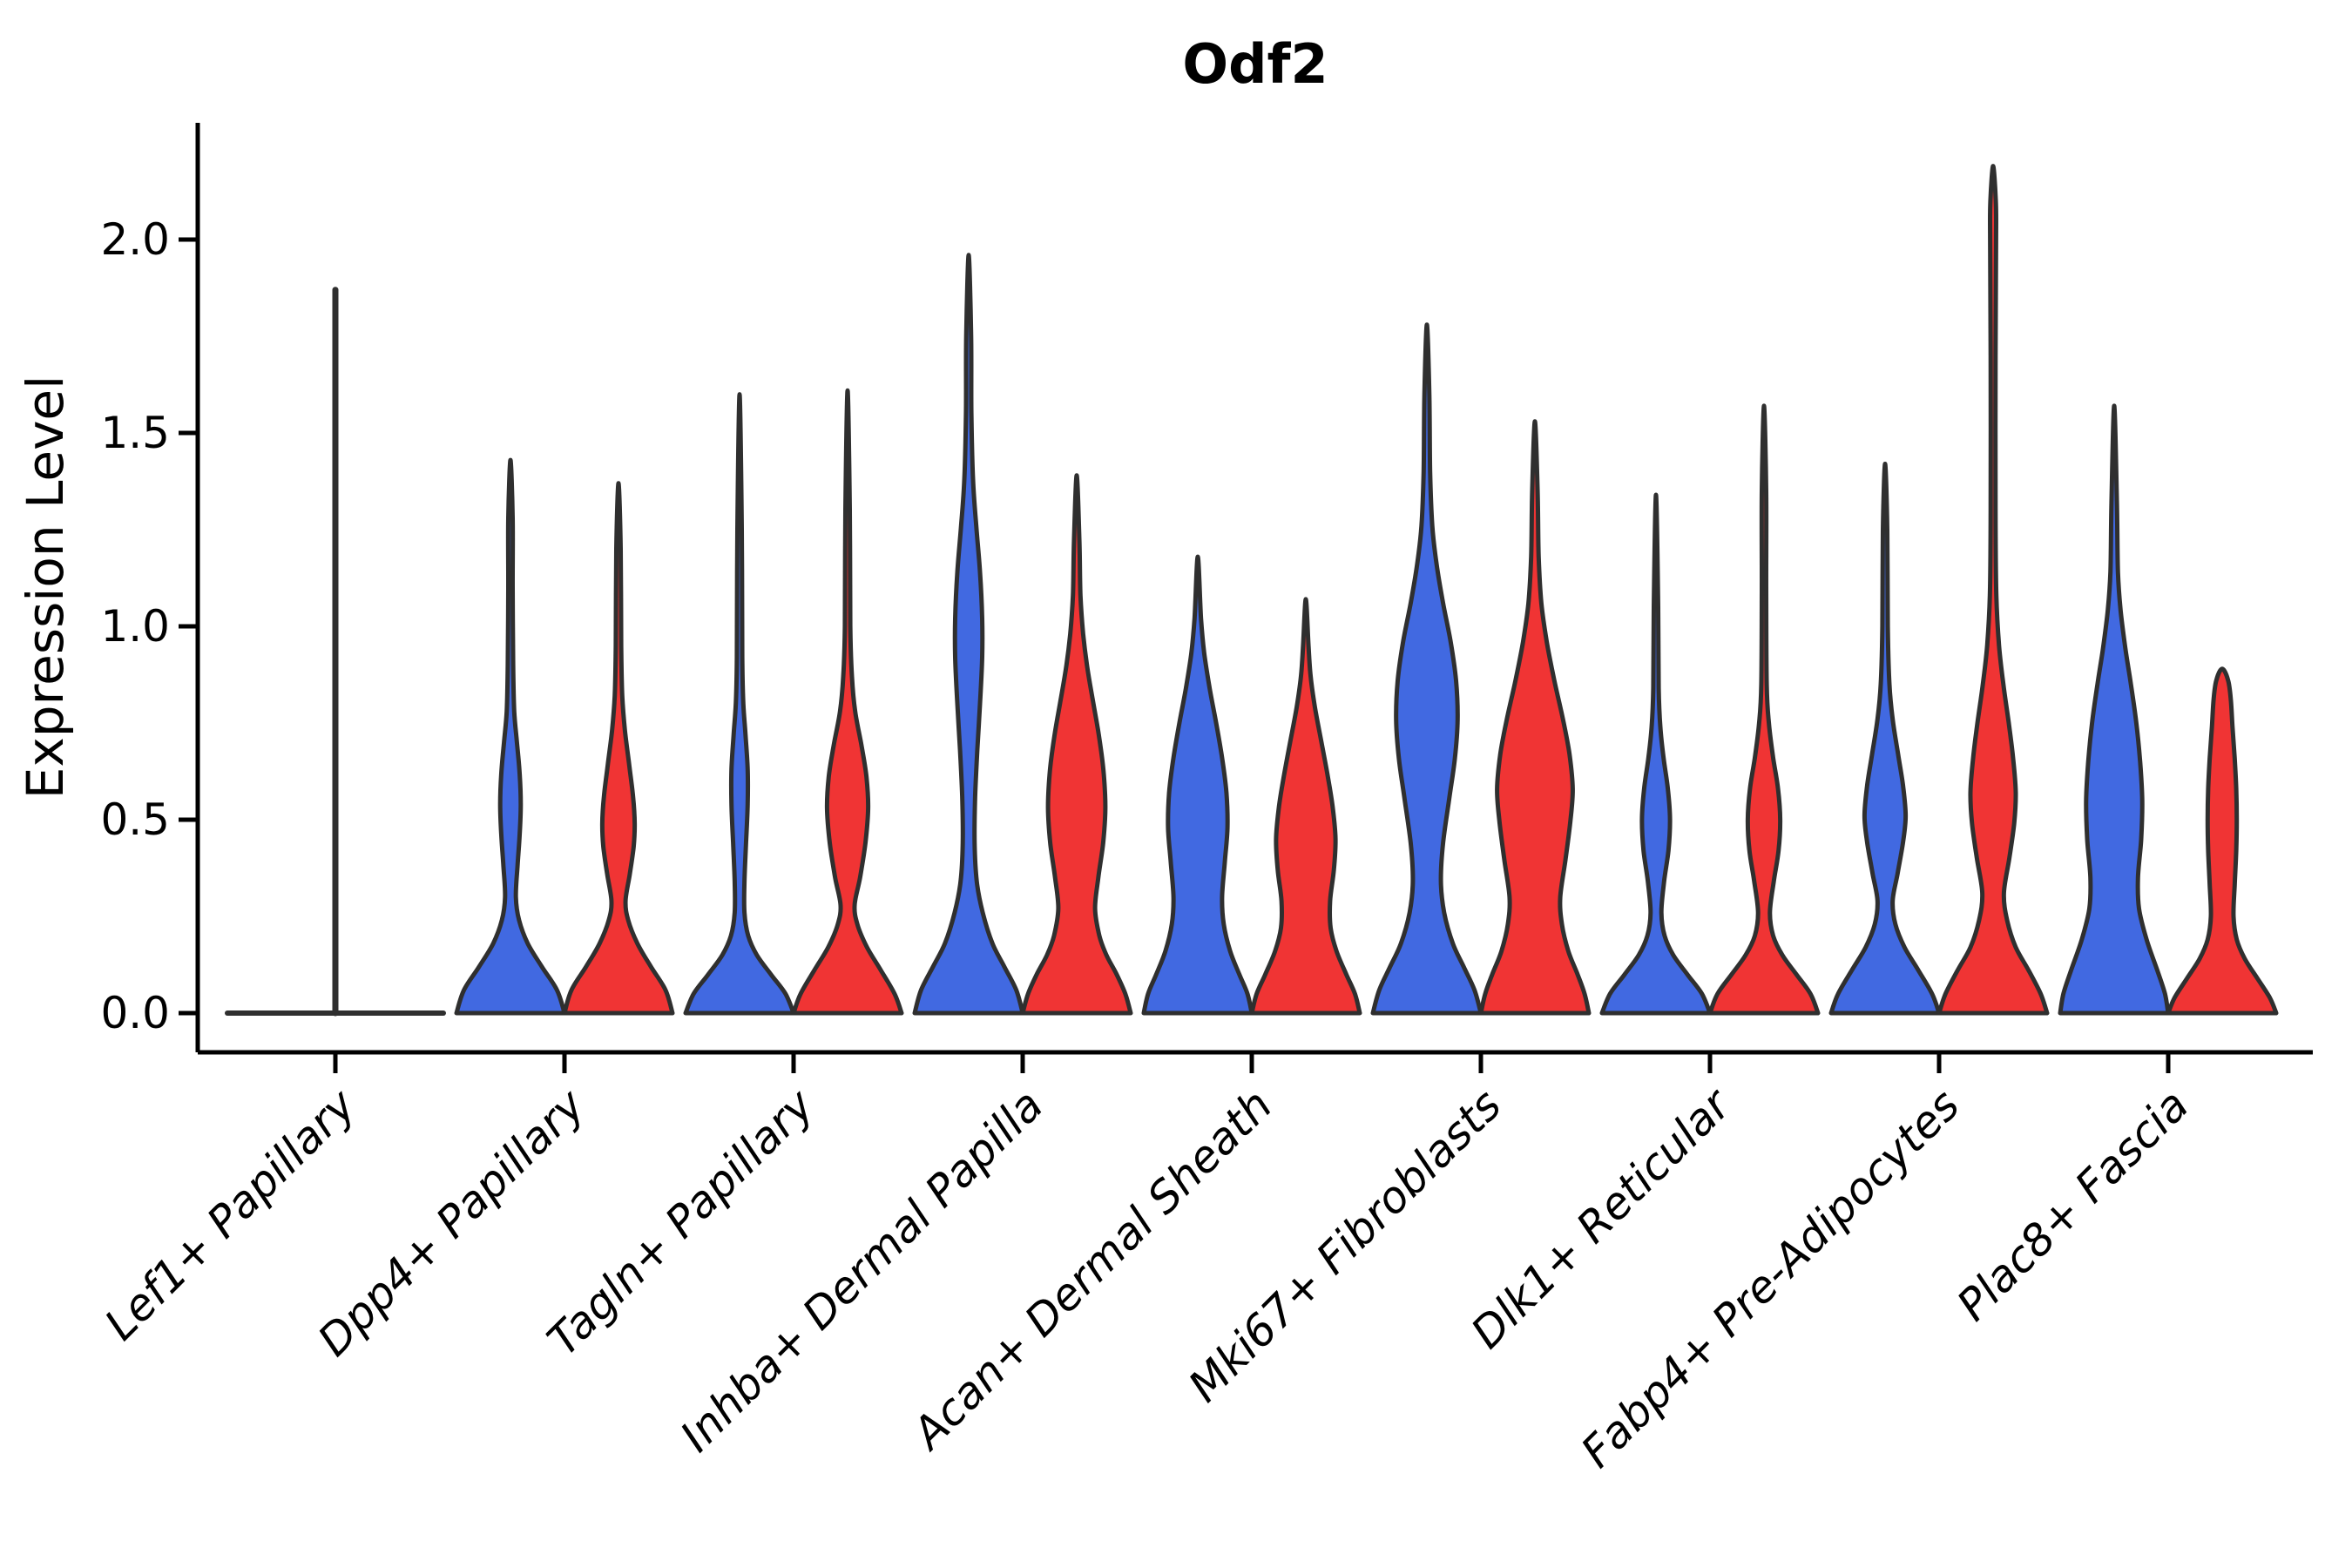 The width and height of the screenshot is (2352, 1568). What do you see at coordinates (1764, 709) in the screenshot?
I see `violin-right-dlk1-reticular` at bounding box center [1764, 709].